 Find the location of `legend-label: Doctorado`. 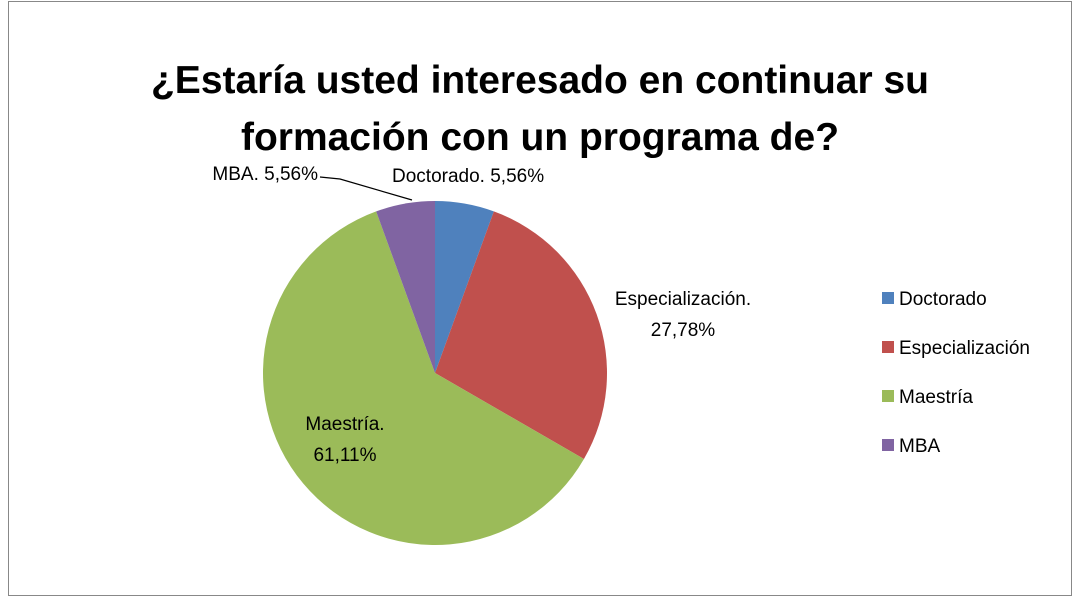

legend-label: Doctorado is located at coordinates (943, 299).